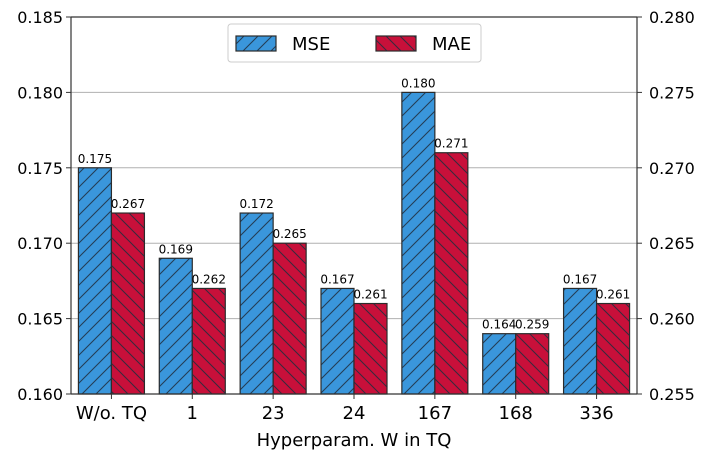  Describe the element at coordinates (40, 243) in the screenshot. I see `y-tick-label-left: 0.170` at that location.